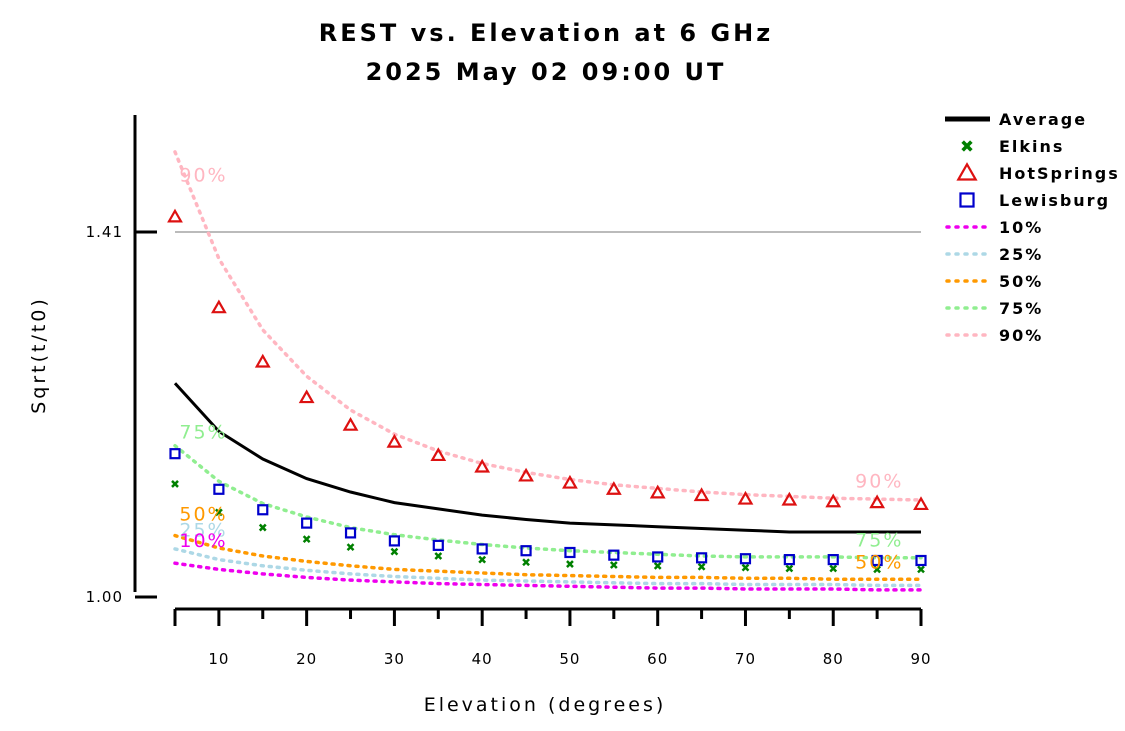  Describe the element at coordinates (548, 501) in the screenshot. I see `series-75pct-line` at that location.